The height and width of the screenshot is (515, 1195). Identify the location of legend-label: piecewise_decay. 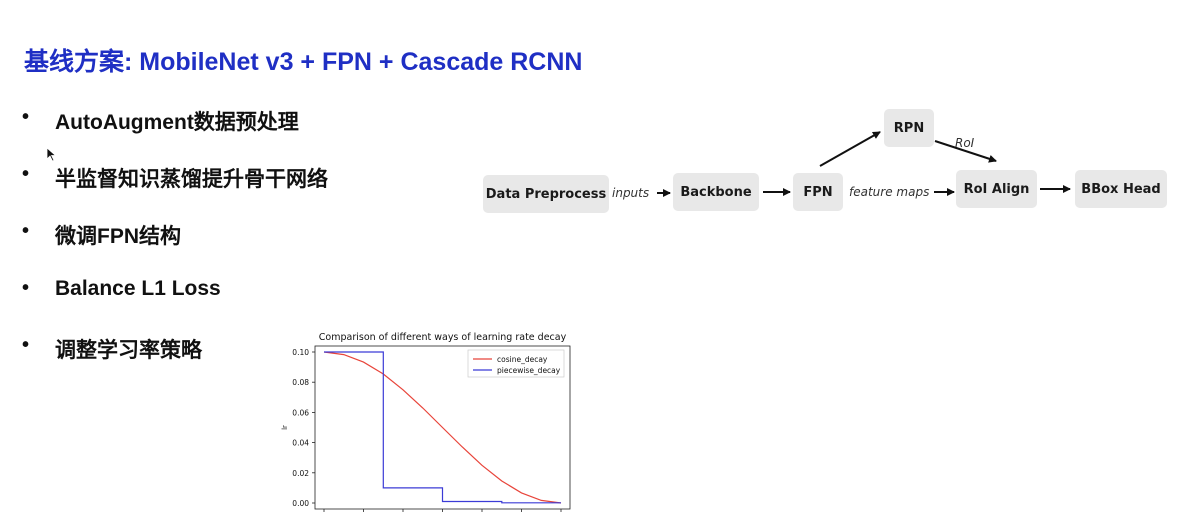
(529, 370).